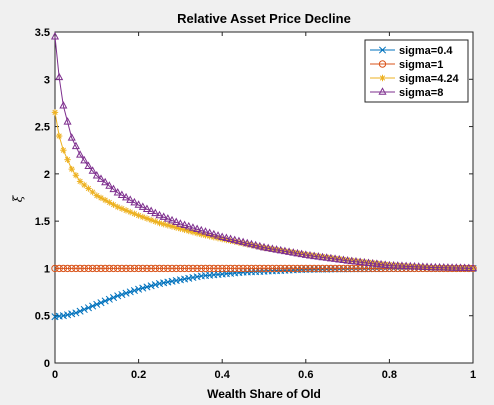  What do you see at coordinates (18, 198) in the screenshot?
I see `y-axis-label: ξ` at bounding box center [18, 198].